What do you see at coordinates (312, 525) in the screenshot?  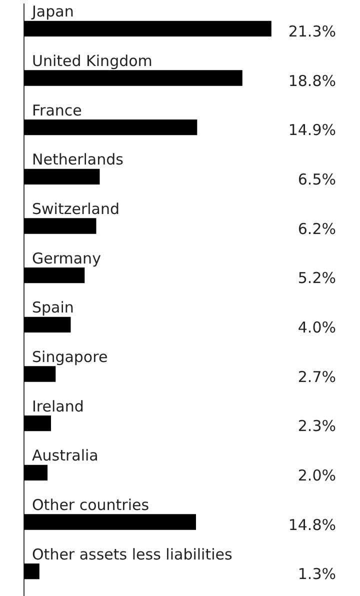 I see `data-label: 14.8%` at bounding box center [312, 525].